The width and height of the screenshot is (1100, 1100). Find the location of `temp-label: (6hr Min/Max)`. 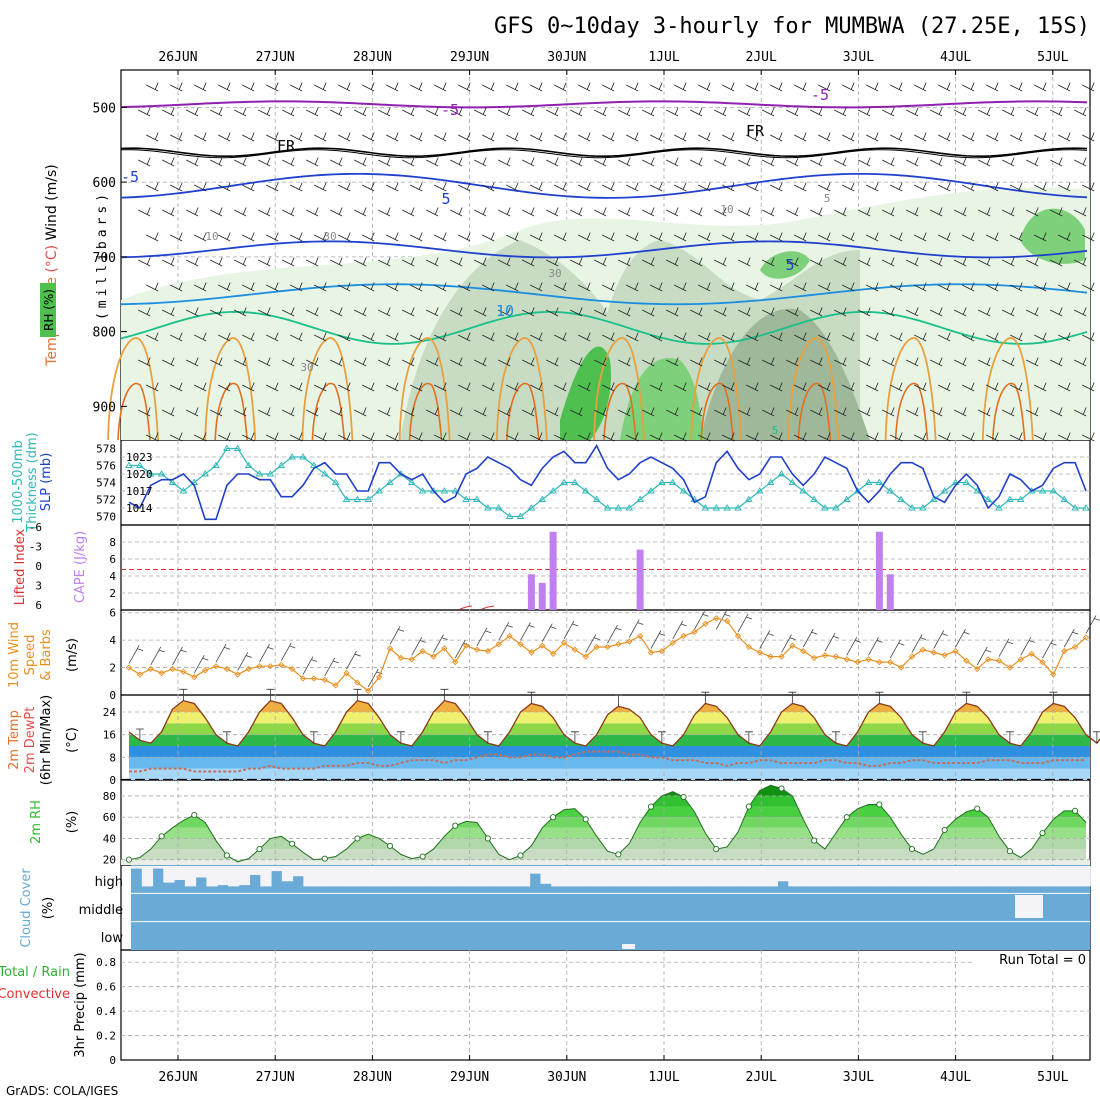

temp-label: (6hr Min/Max) is located at coordinates (46, 740).